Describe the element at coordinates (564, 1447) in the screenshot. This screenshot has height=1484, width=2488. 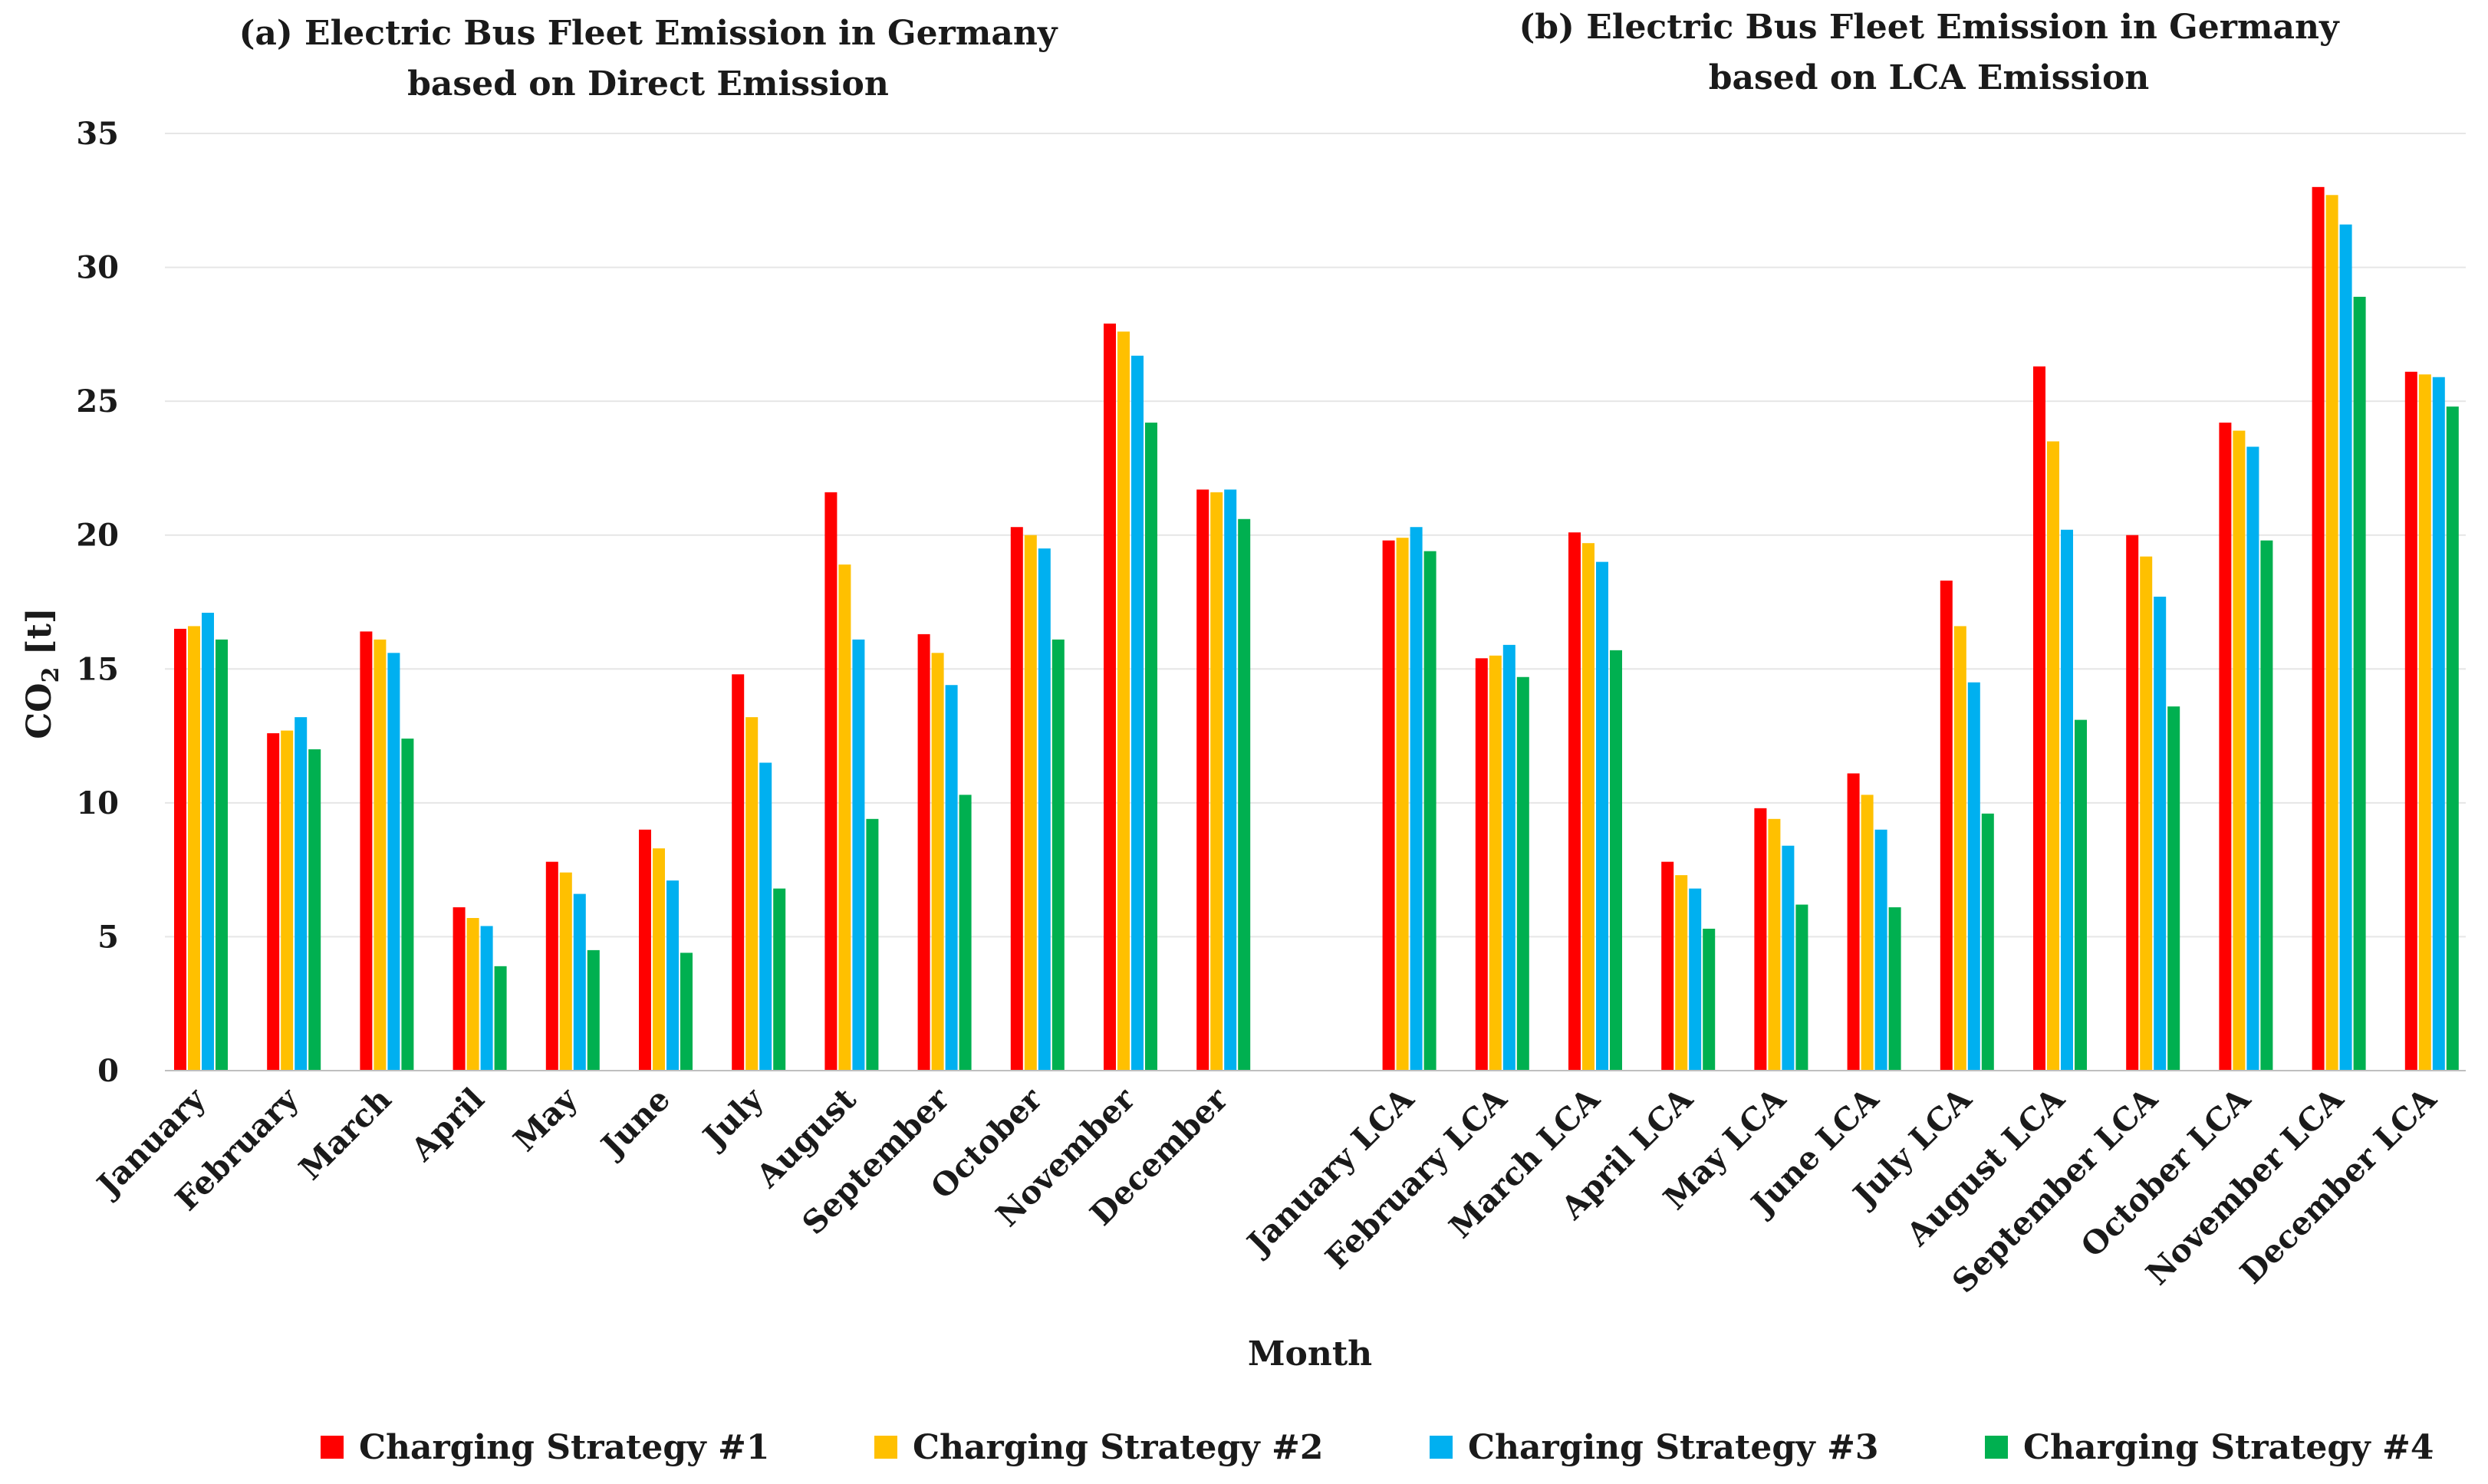
I see `legend-label: Charging Strategy #1` at that location.